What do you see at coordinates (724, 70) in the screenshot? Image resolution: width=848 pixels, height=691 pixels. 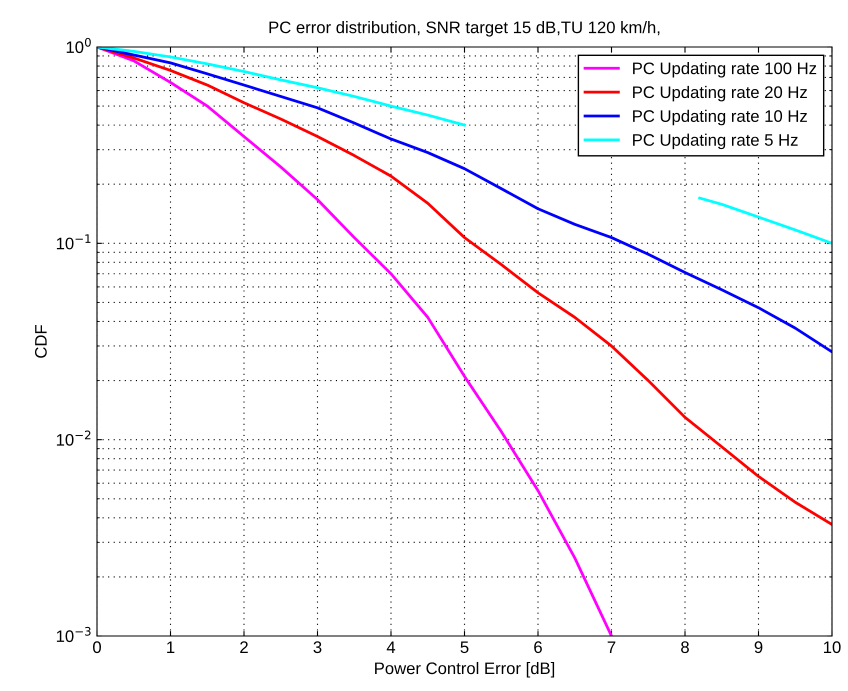 I see `legend-label: PC Updating rate 100 Hz` at bounding box center [724, 70].